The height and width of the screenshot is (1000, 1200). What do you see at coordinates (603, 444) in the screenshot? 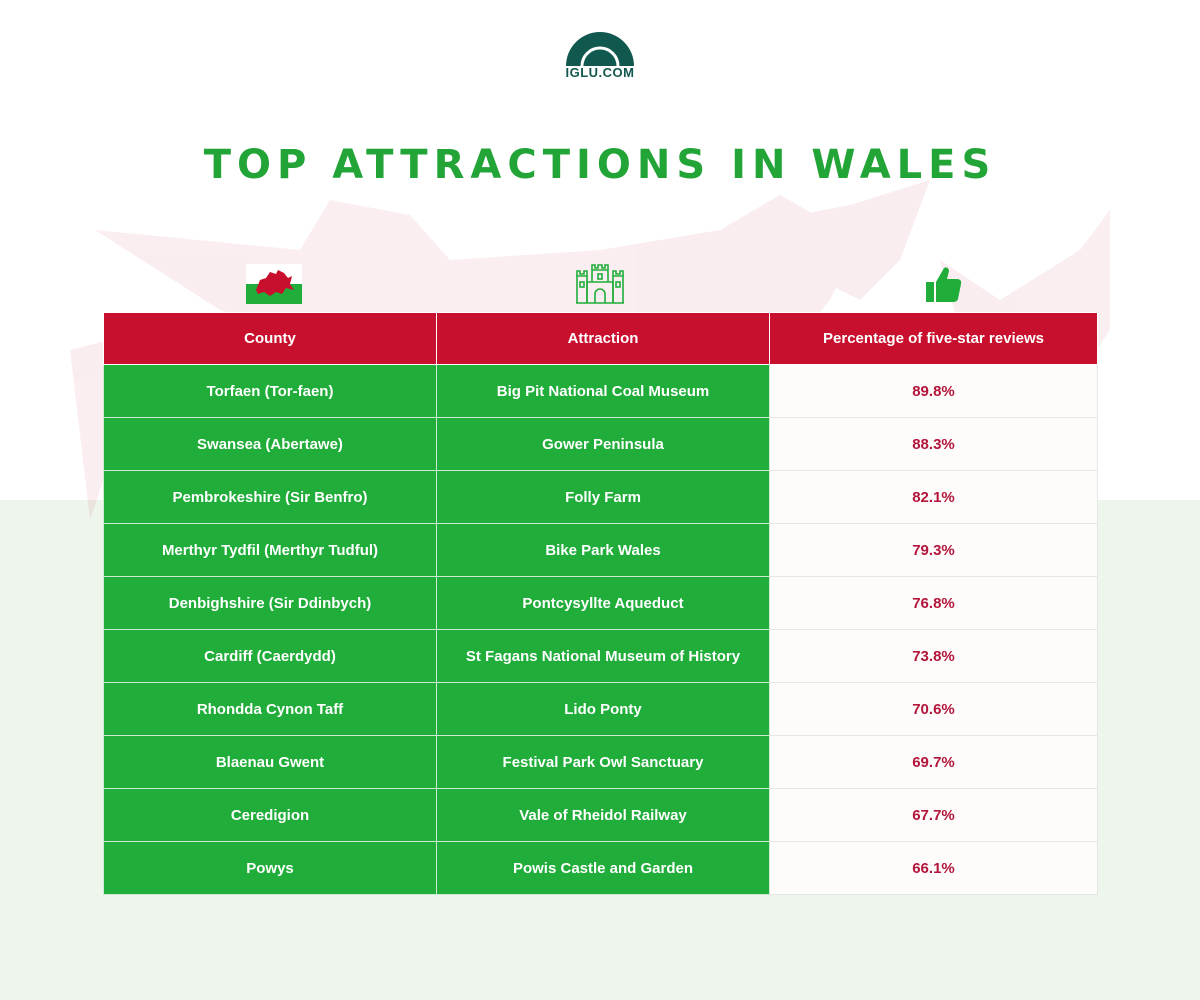
I see `attraction-cell: Gower Peninsula` at bounding box center [603, 444].